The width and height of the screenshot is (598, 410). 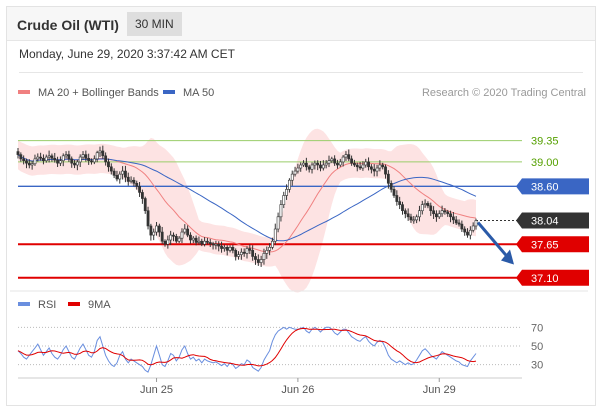 I want to click on current-price-label: 38.04, so click(x=545, y=221).